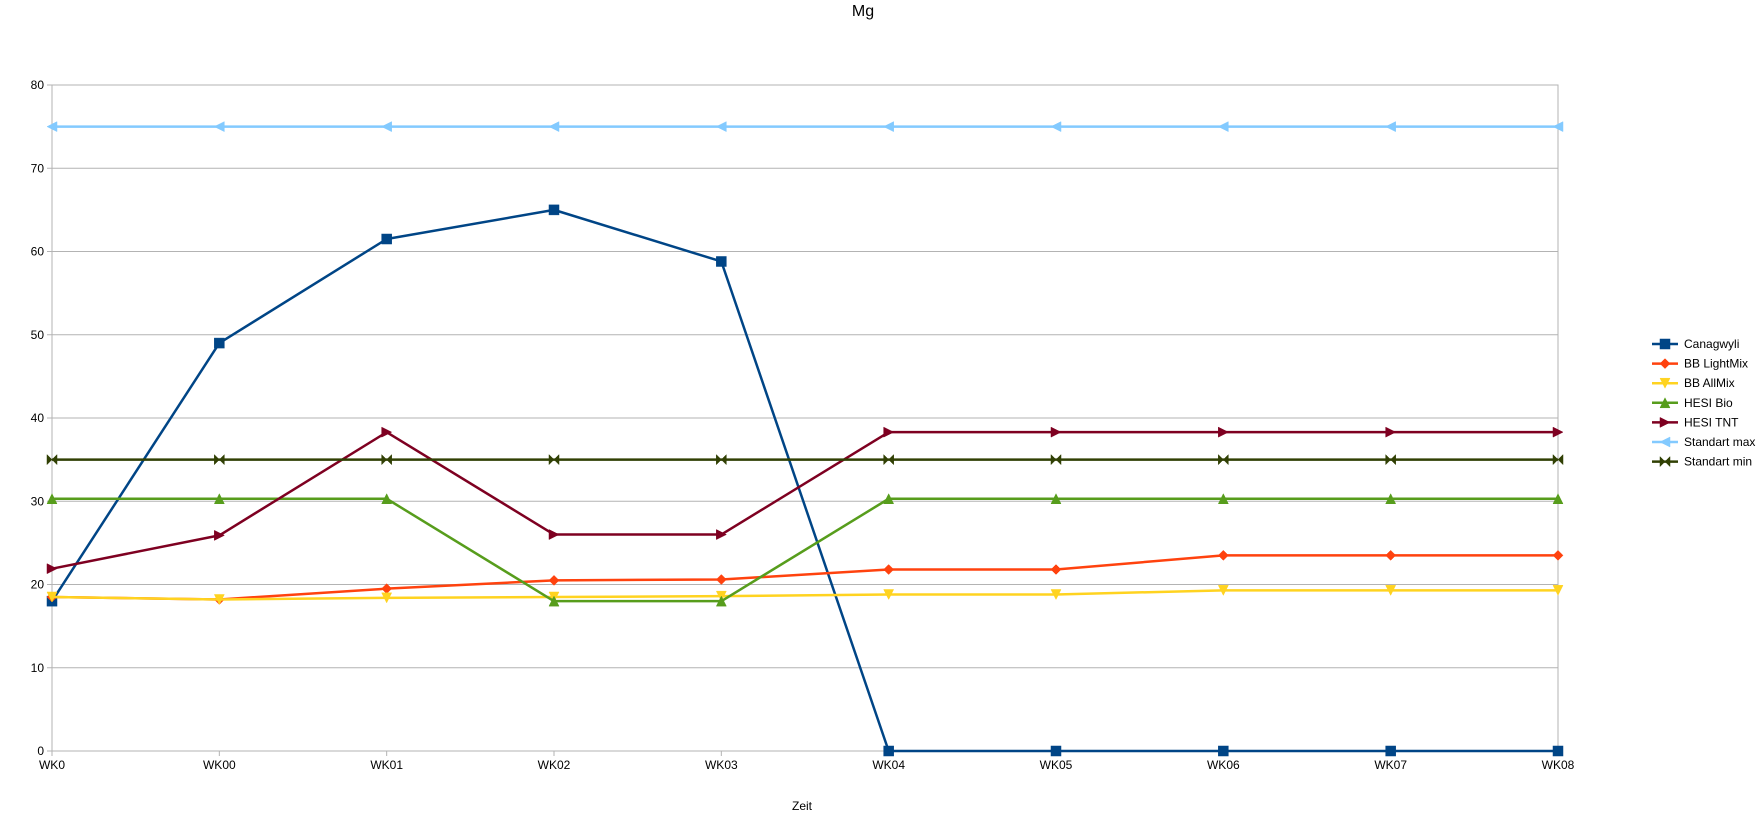  Describe the element at coordinates (1718, 462) in the screenshot. I see `legend-label: Standart min` at that location.